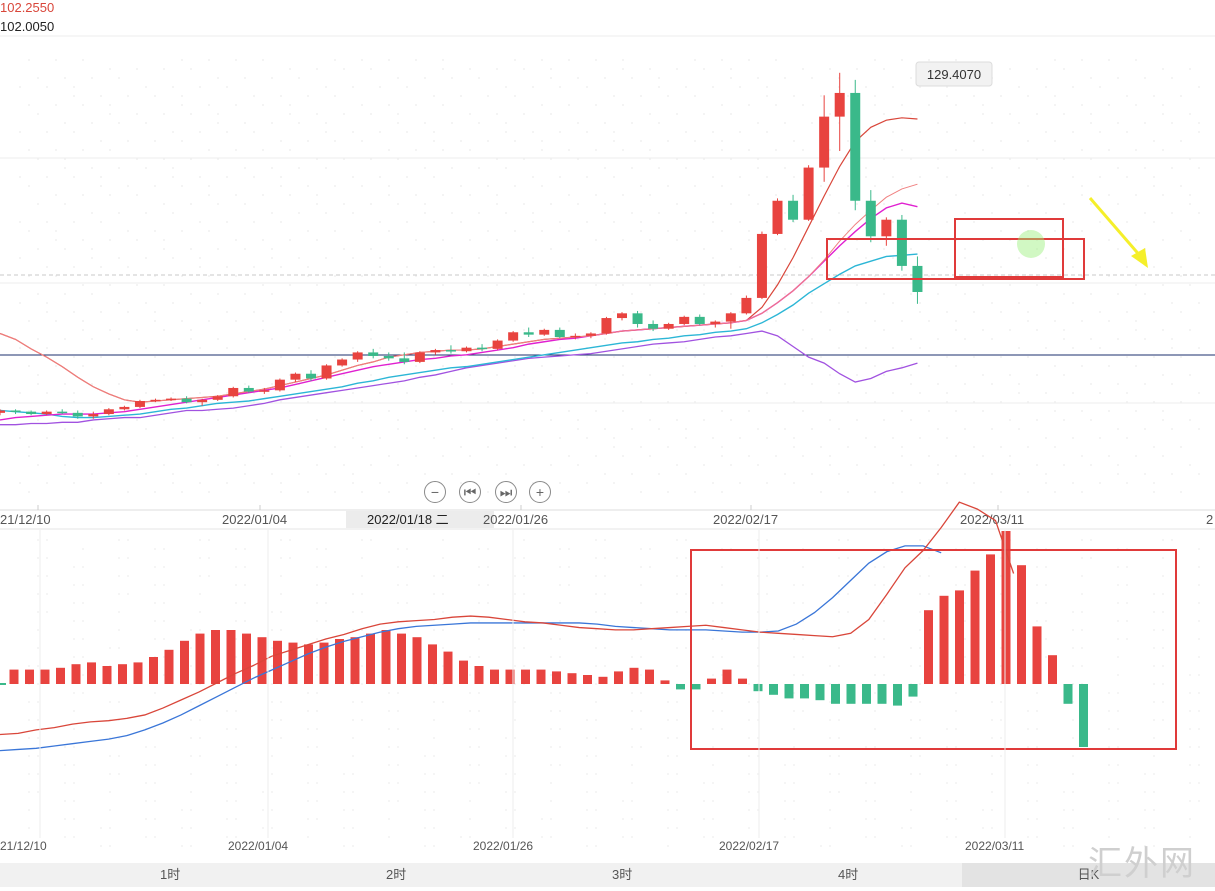 Image resolution: width=1215 pixels, height=891 pixels. Describe the element at coordinates (27, 26) in the screenshot. I see `price-label-second: 102.0050` at that location.